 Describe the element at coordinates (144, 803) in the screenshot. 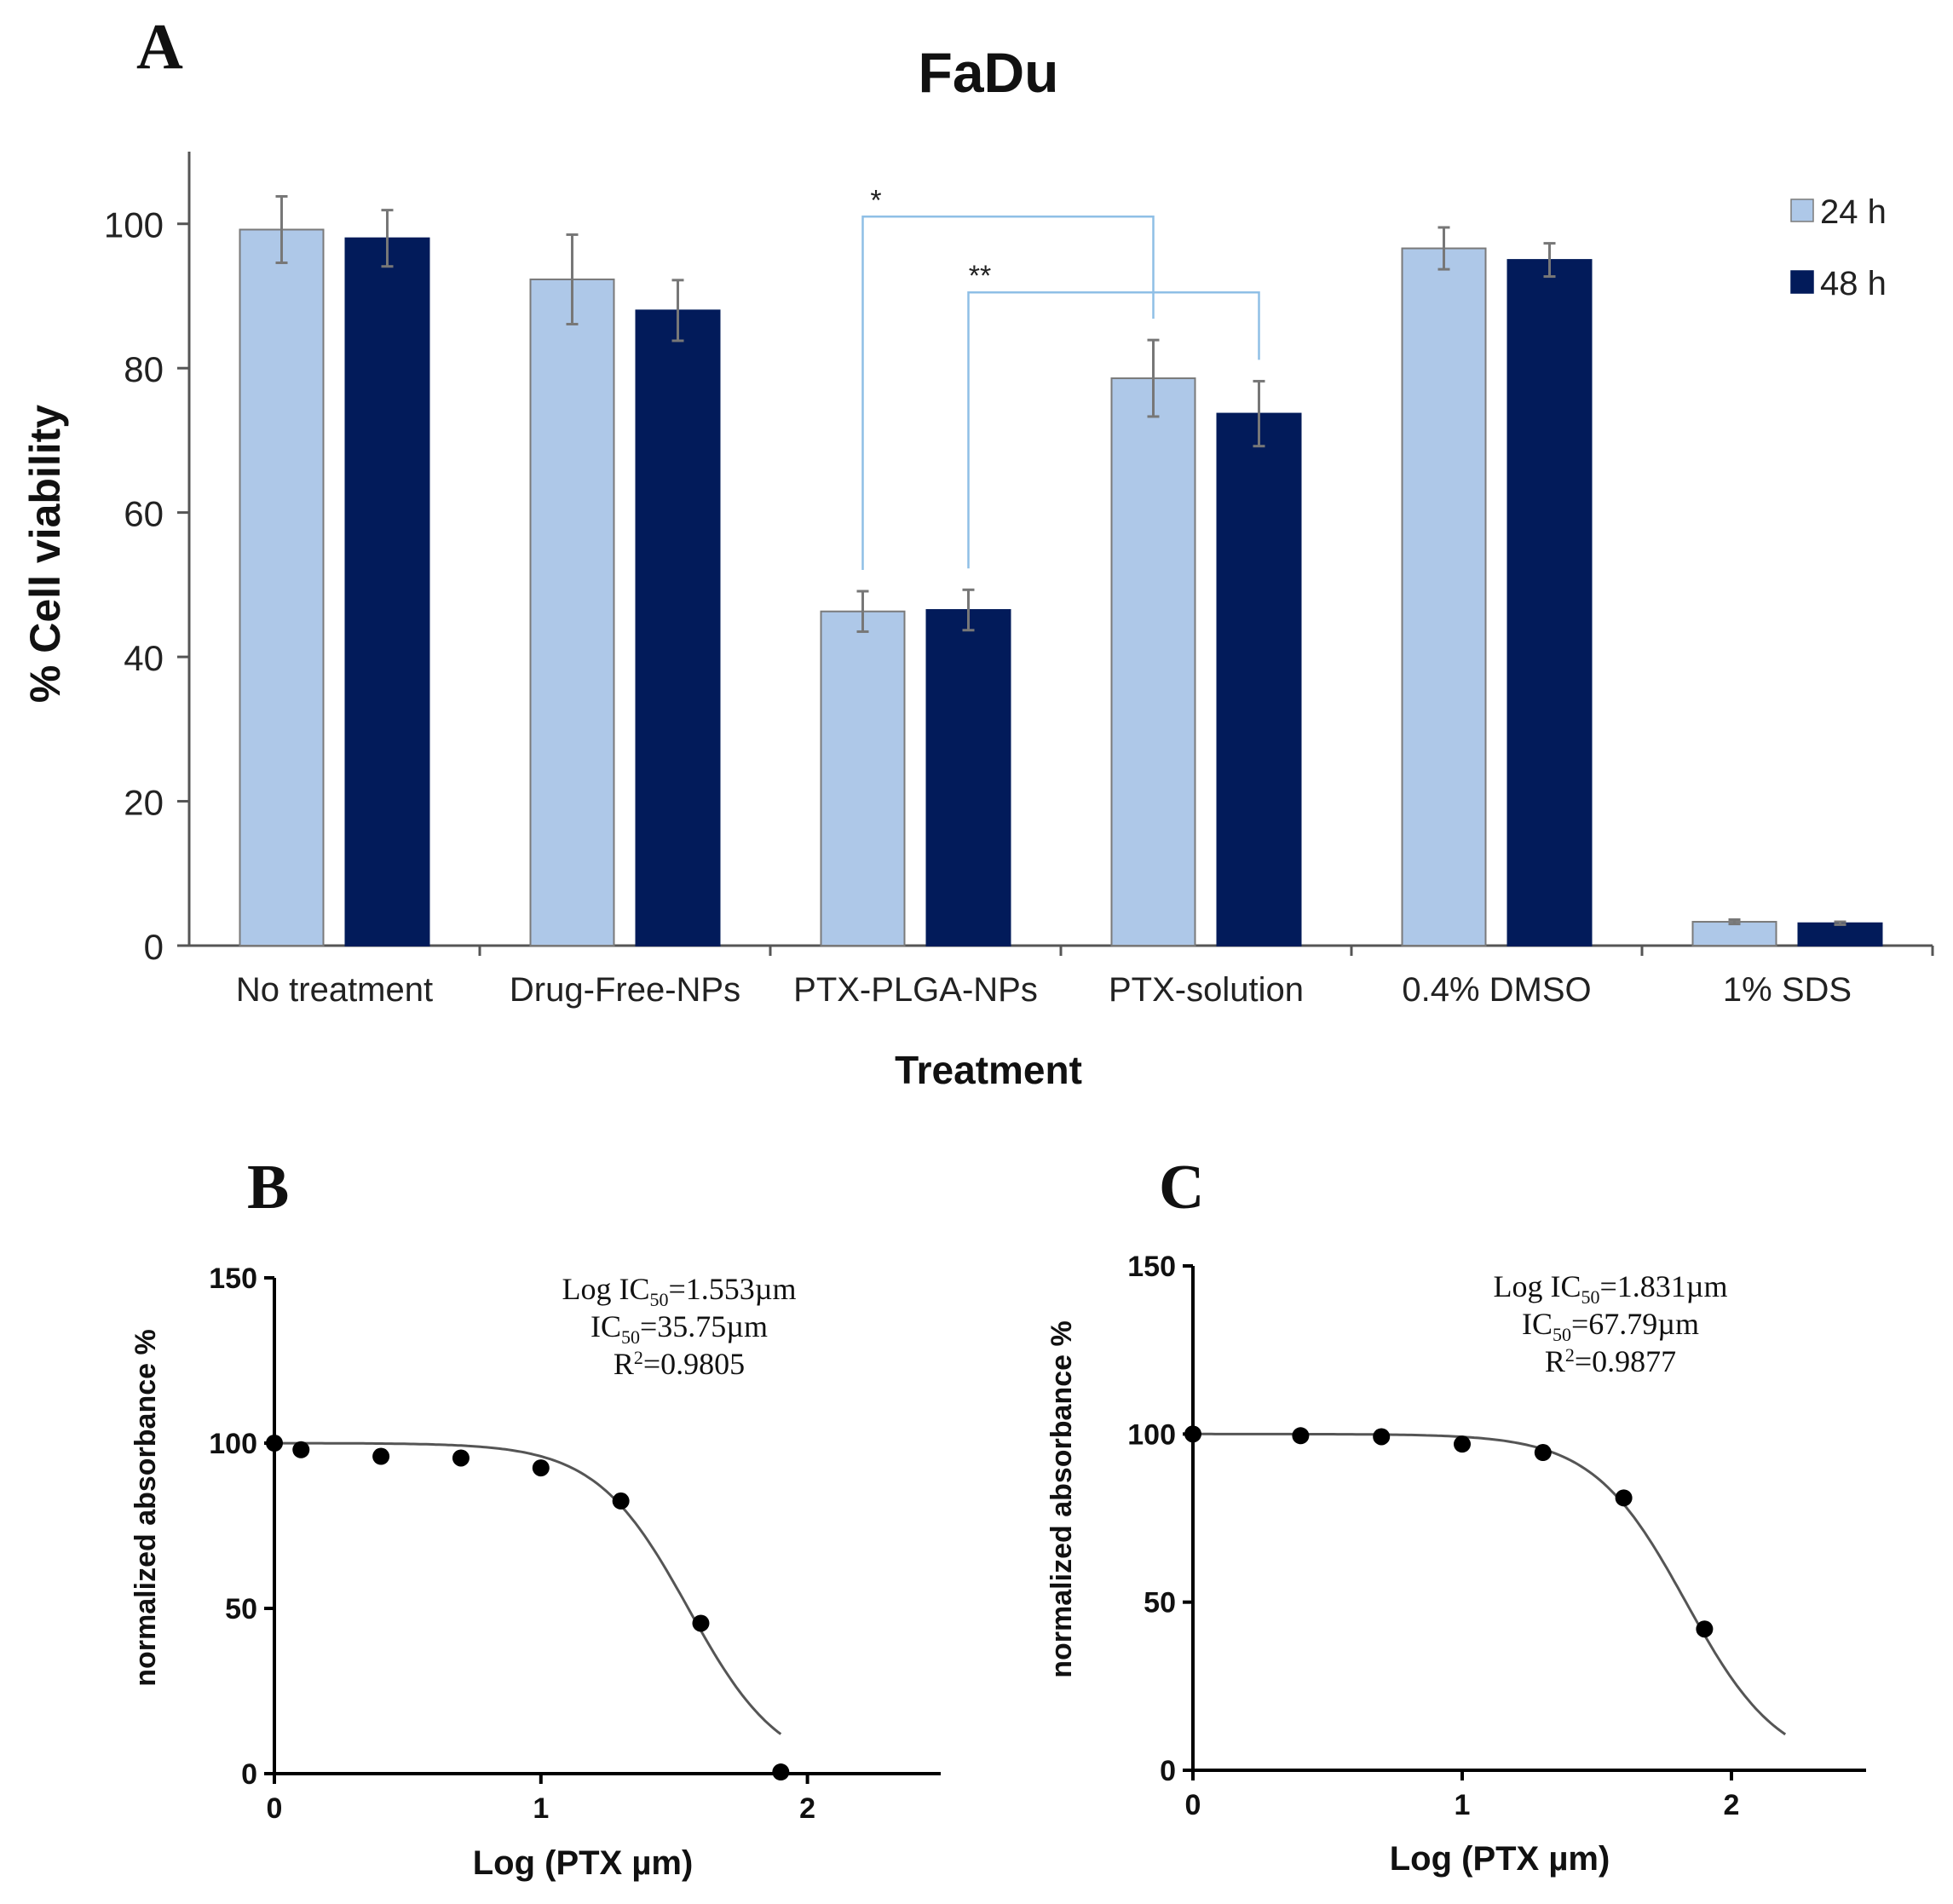

I see `bar-y-tick-label: 20` at that location.